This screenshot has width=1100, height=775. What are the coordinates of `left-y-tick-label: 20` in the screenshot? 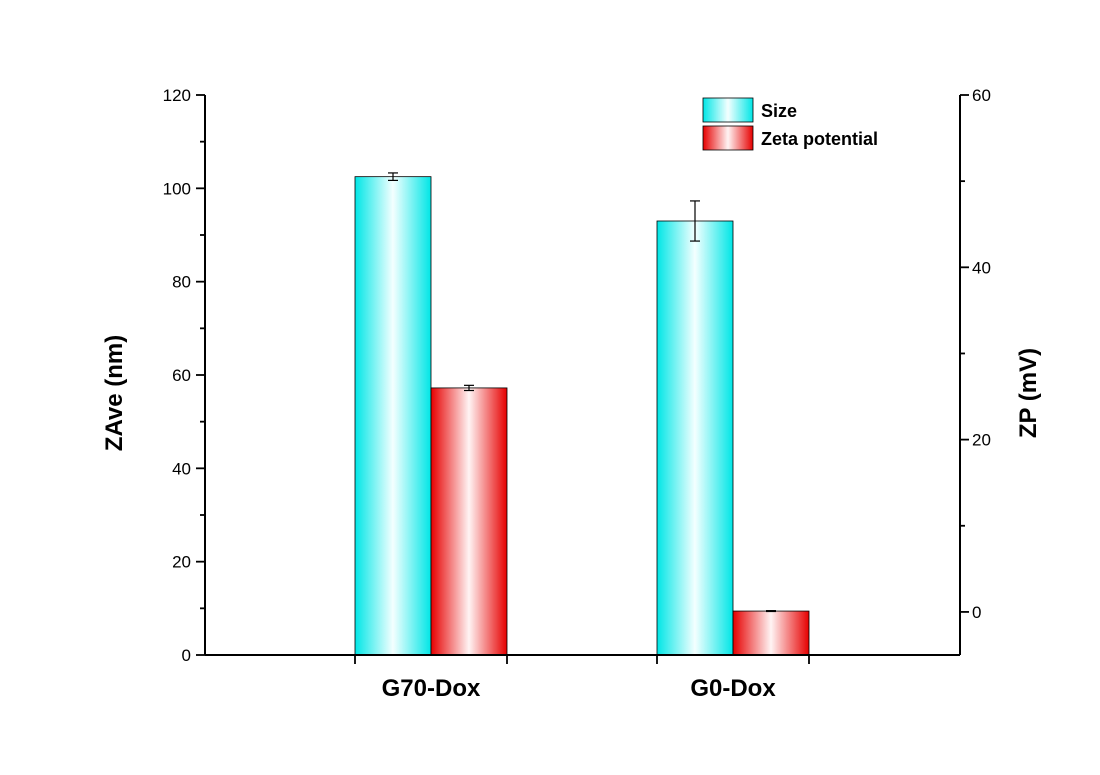 It's located at (181, 562).